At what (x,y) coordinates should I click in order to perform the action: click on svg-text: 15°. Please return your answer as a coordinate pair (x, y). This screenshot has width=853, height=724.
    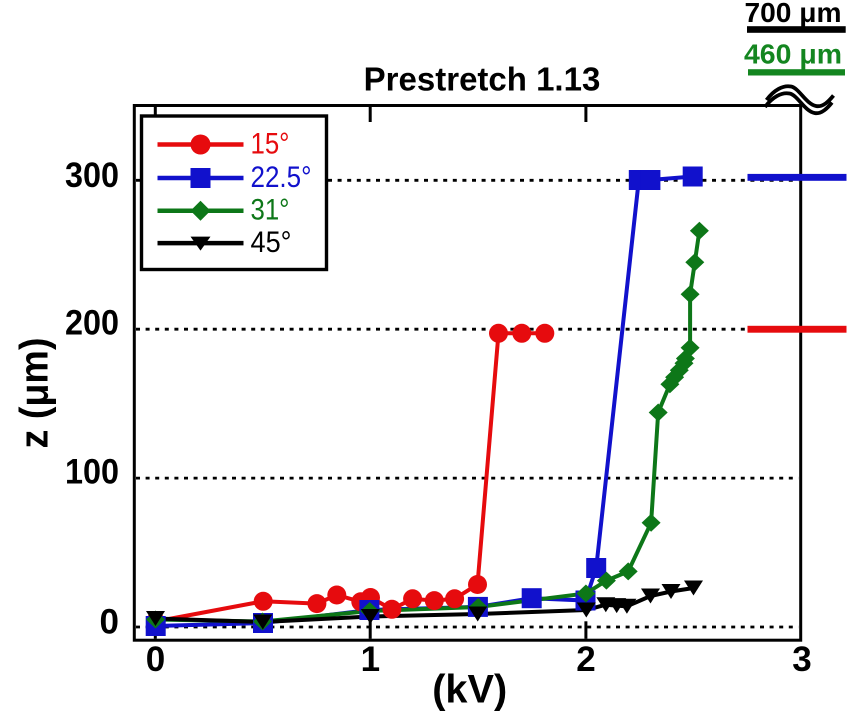
    Looking at the image, I should click on (270, 143).